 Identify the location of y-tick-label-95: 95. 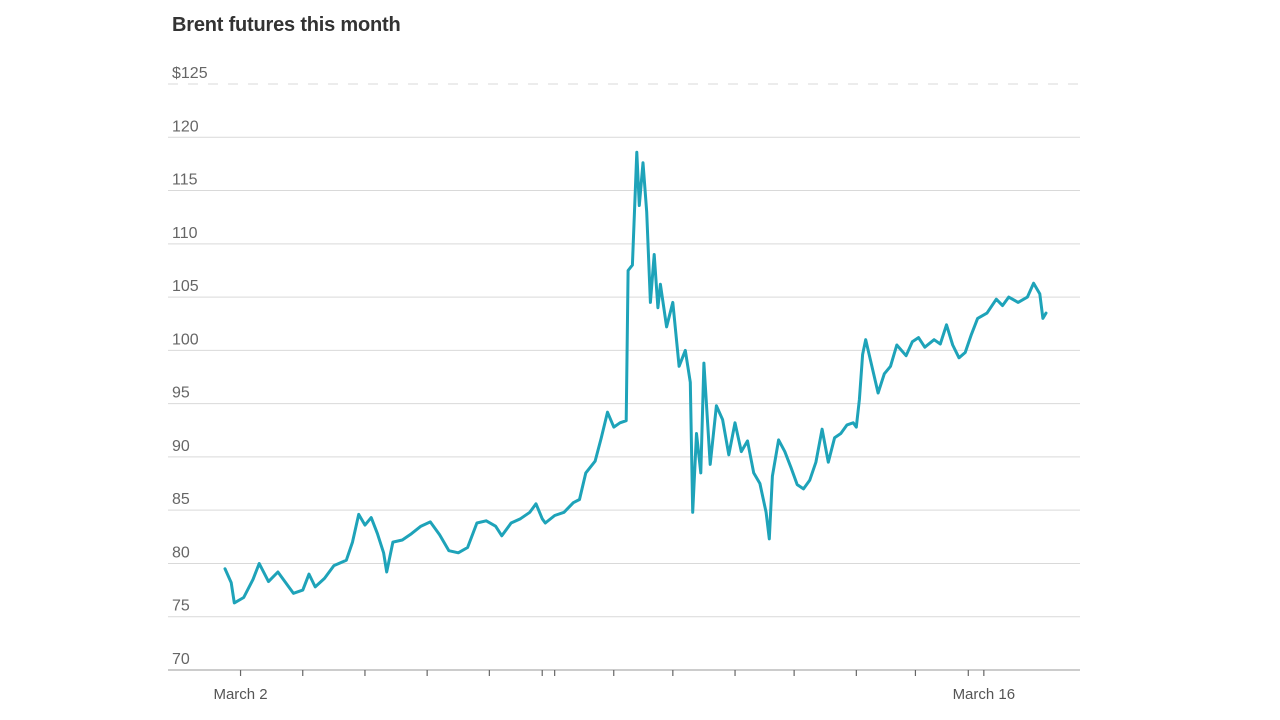
(181, 393).